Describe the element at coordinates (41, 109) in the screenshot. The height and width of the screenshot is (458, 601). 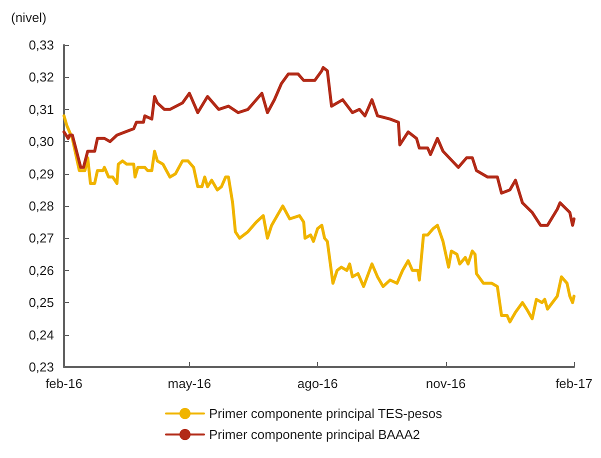
I see `y-tick-label: 0,31` at that location.